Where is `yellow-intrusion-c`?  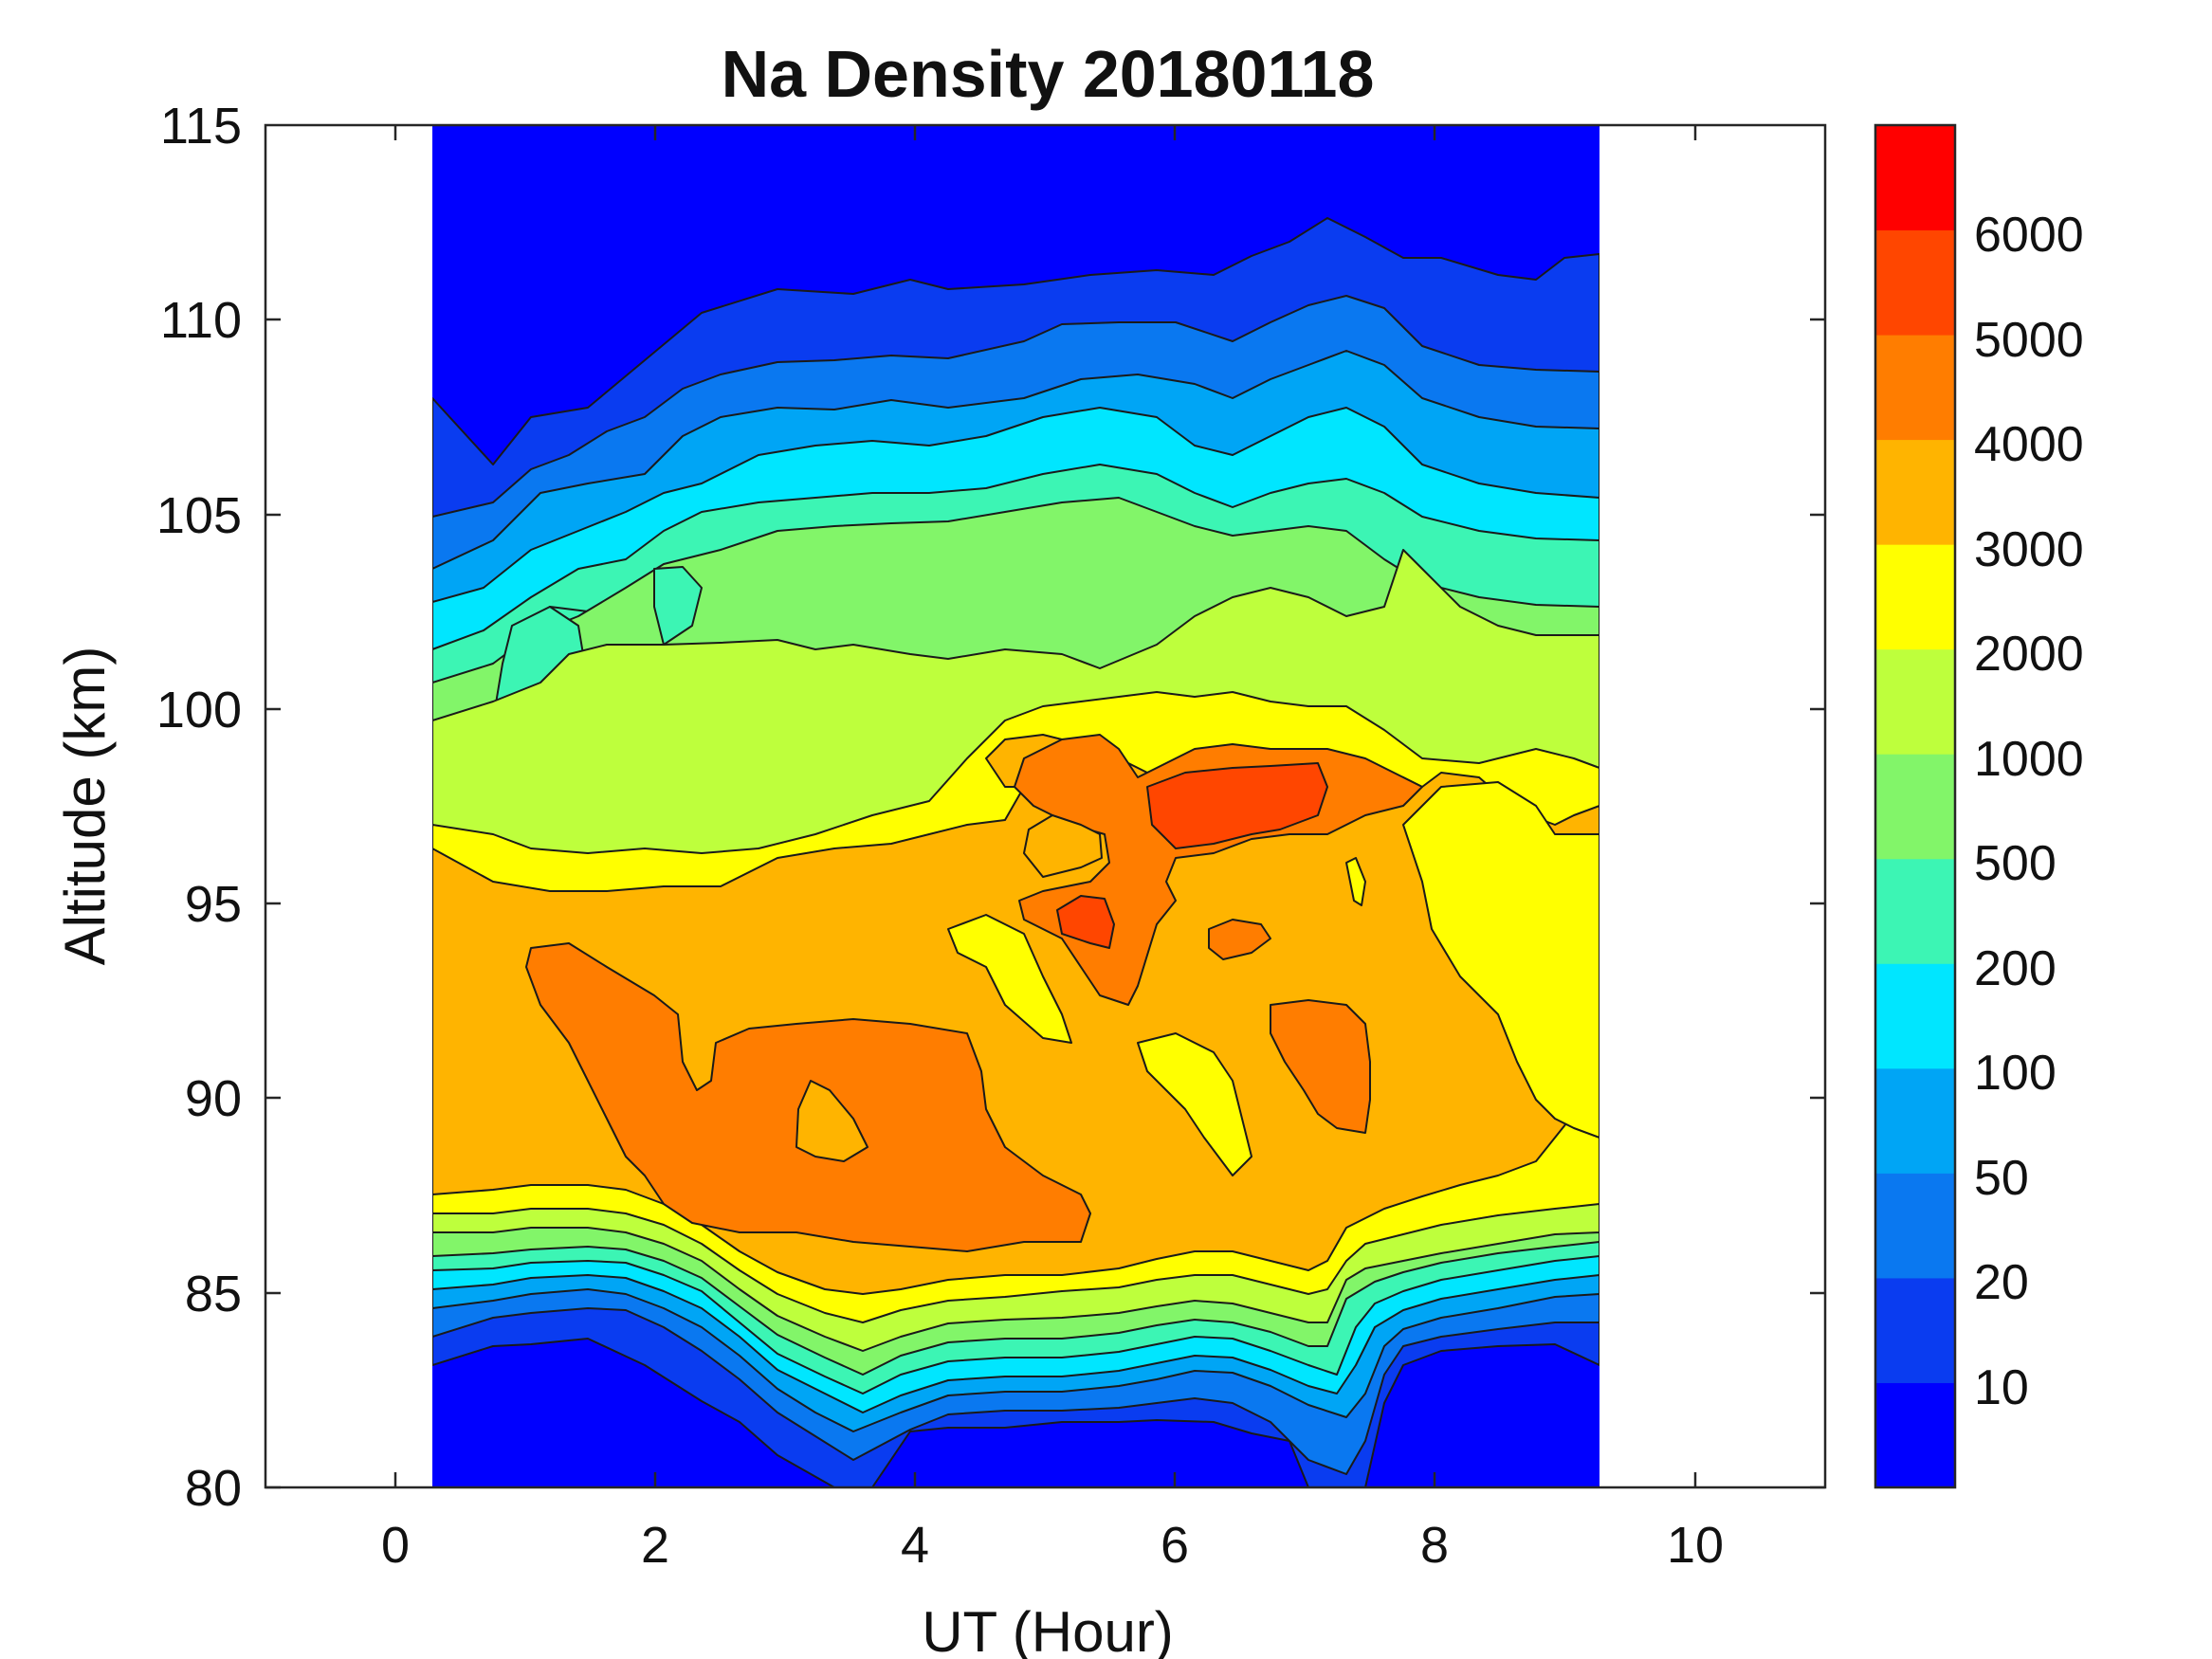 yellow-intrusion-c is located at coordinates (1501, 960).